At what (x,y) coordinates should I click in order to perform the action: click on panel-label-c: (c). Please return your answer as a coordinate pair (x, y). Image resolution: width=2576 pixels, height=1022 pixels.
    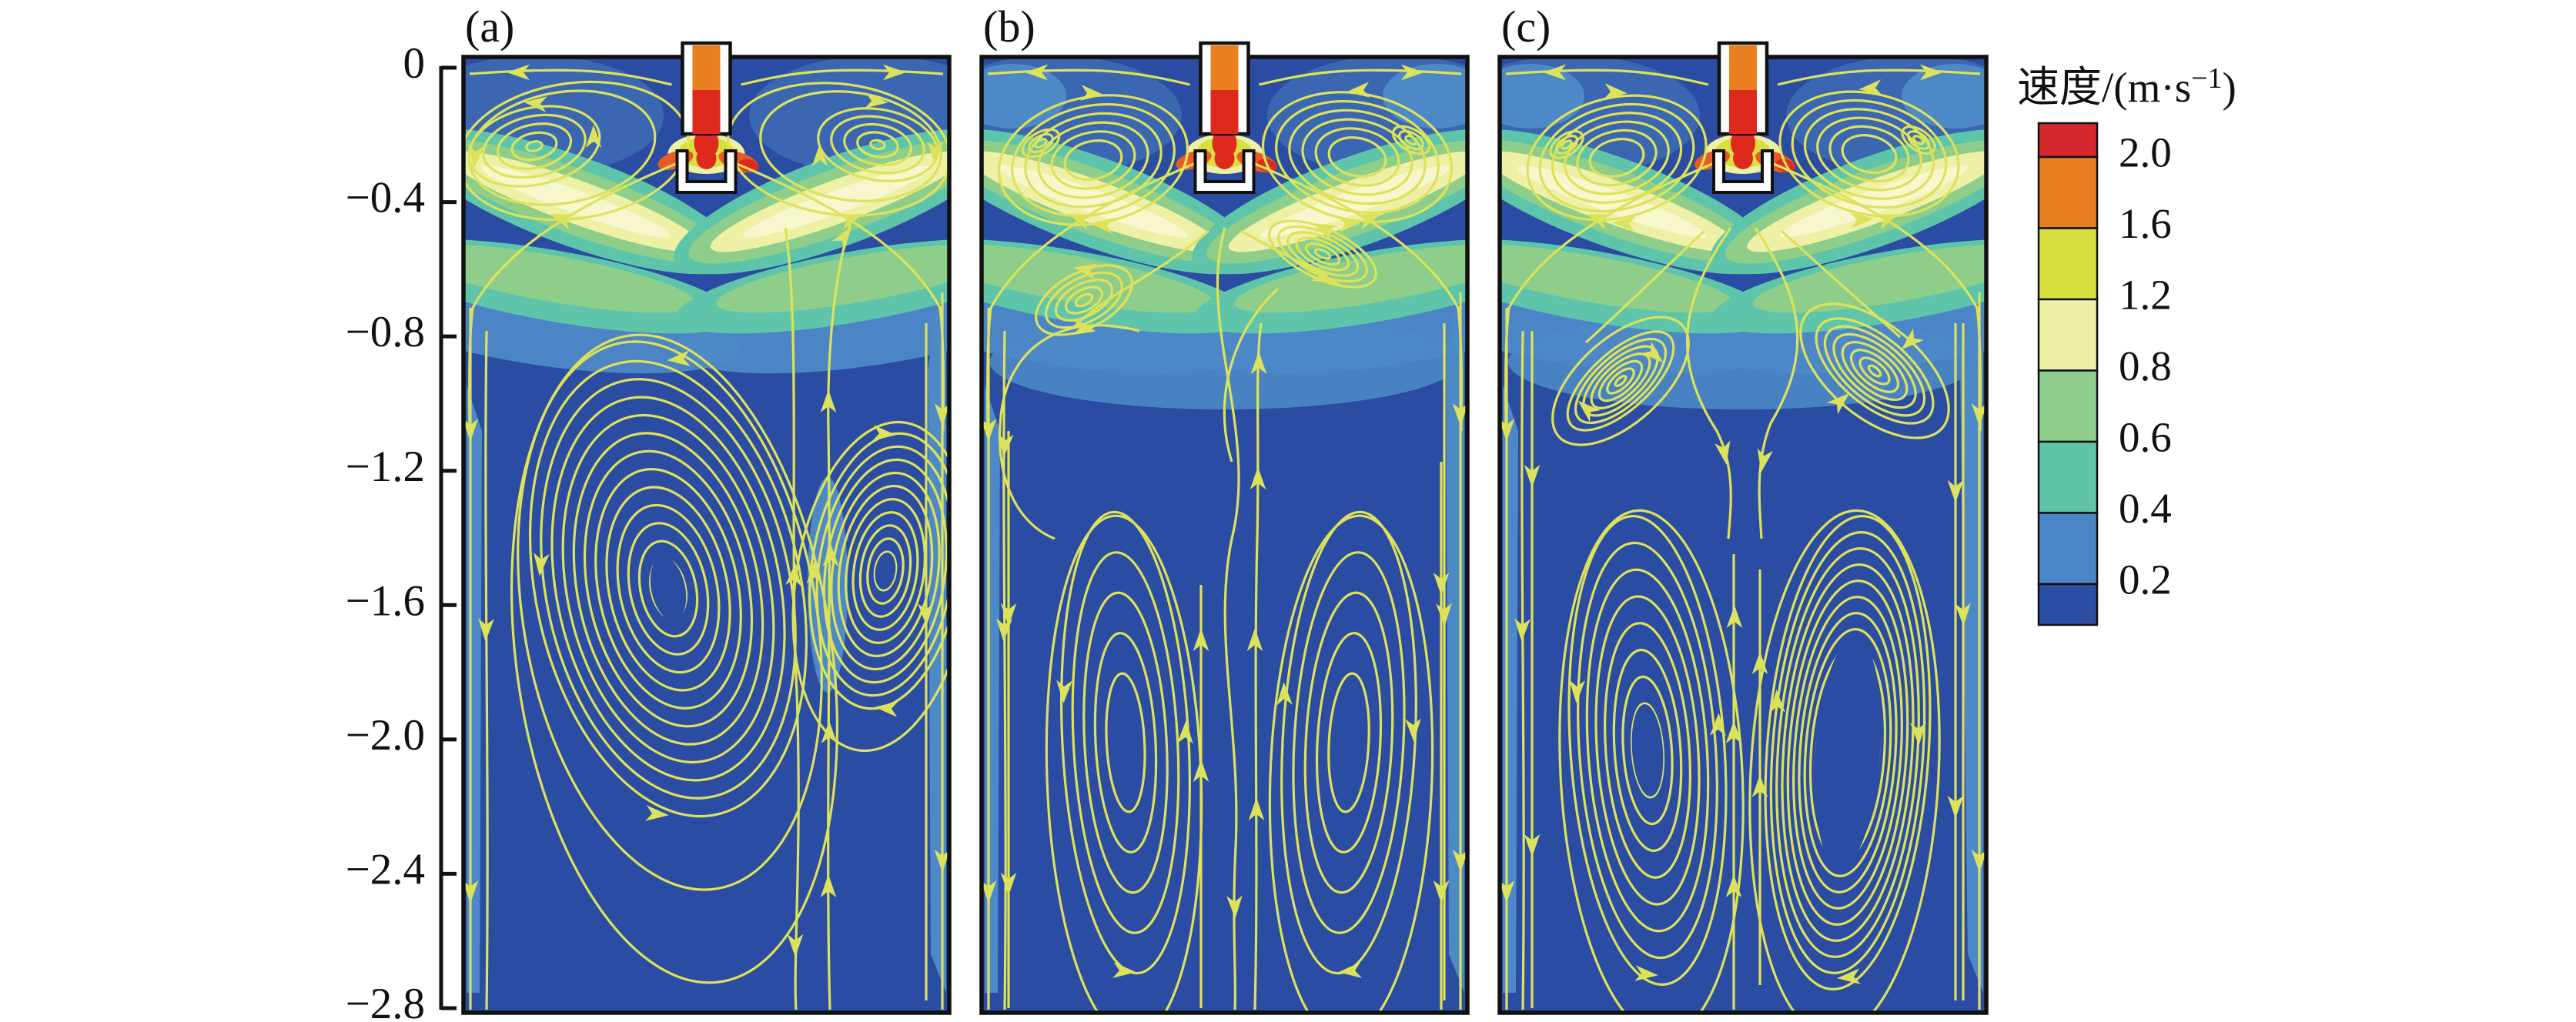
    Looking at the image, I should click on (1526, 27).